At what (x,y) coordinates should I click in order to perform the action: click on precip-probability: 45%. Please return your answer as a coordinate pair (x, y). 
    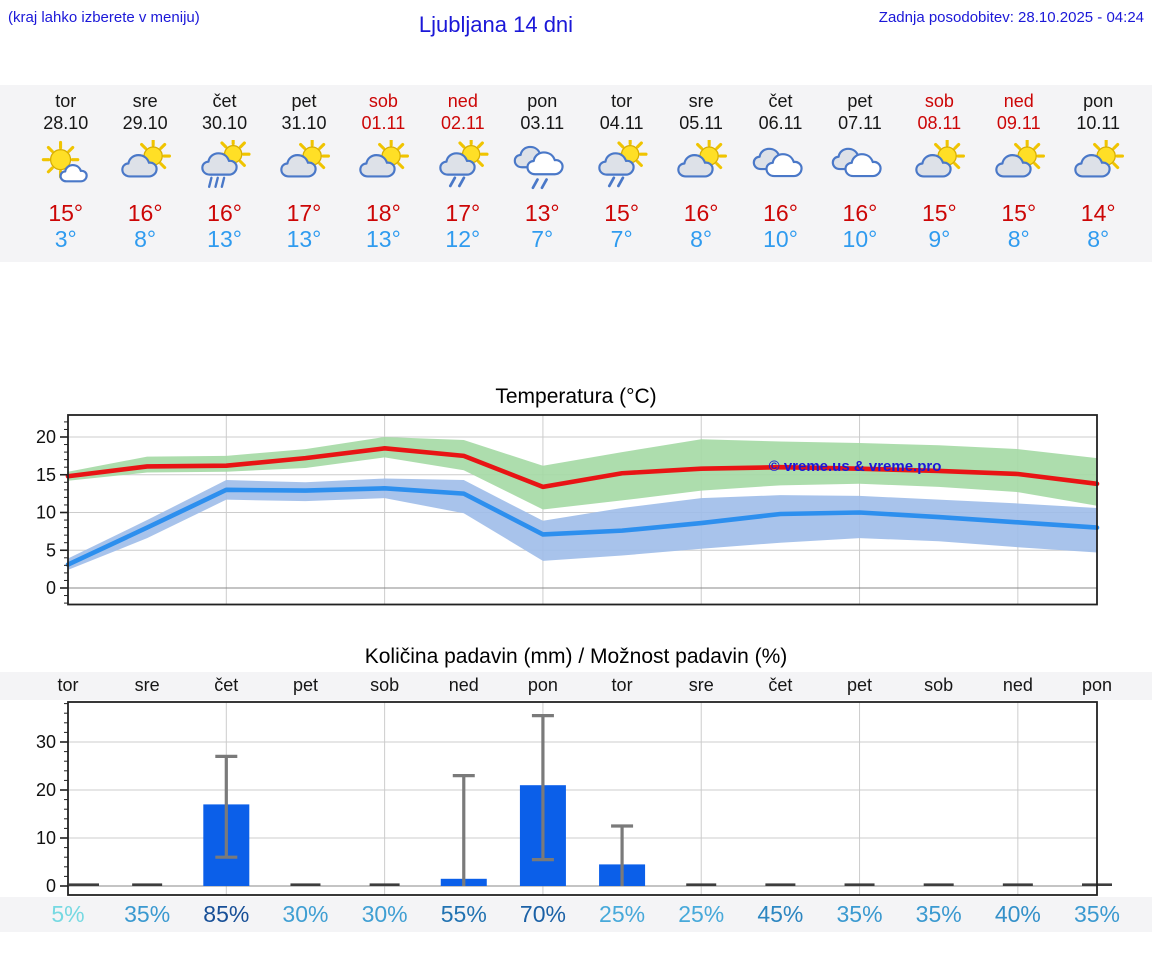
    Looking at the image, I should click on (780, 914).